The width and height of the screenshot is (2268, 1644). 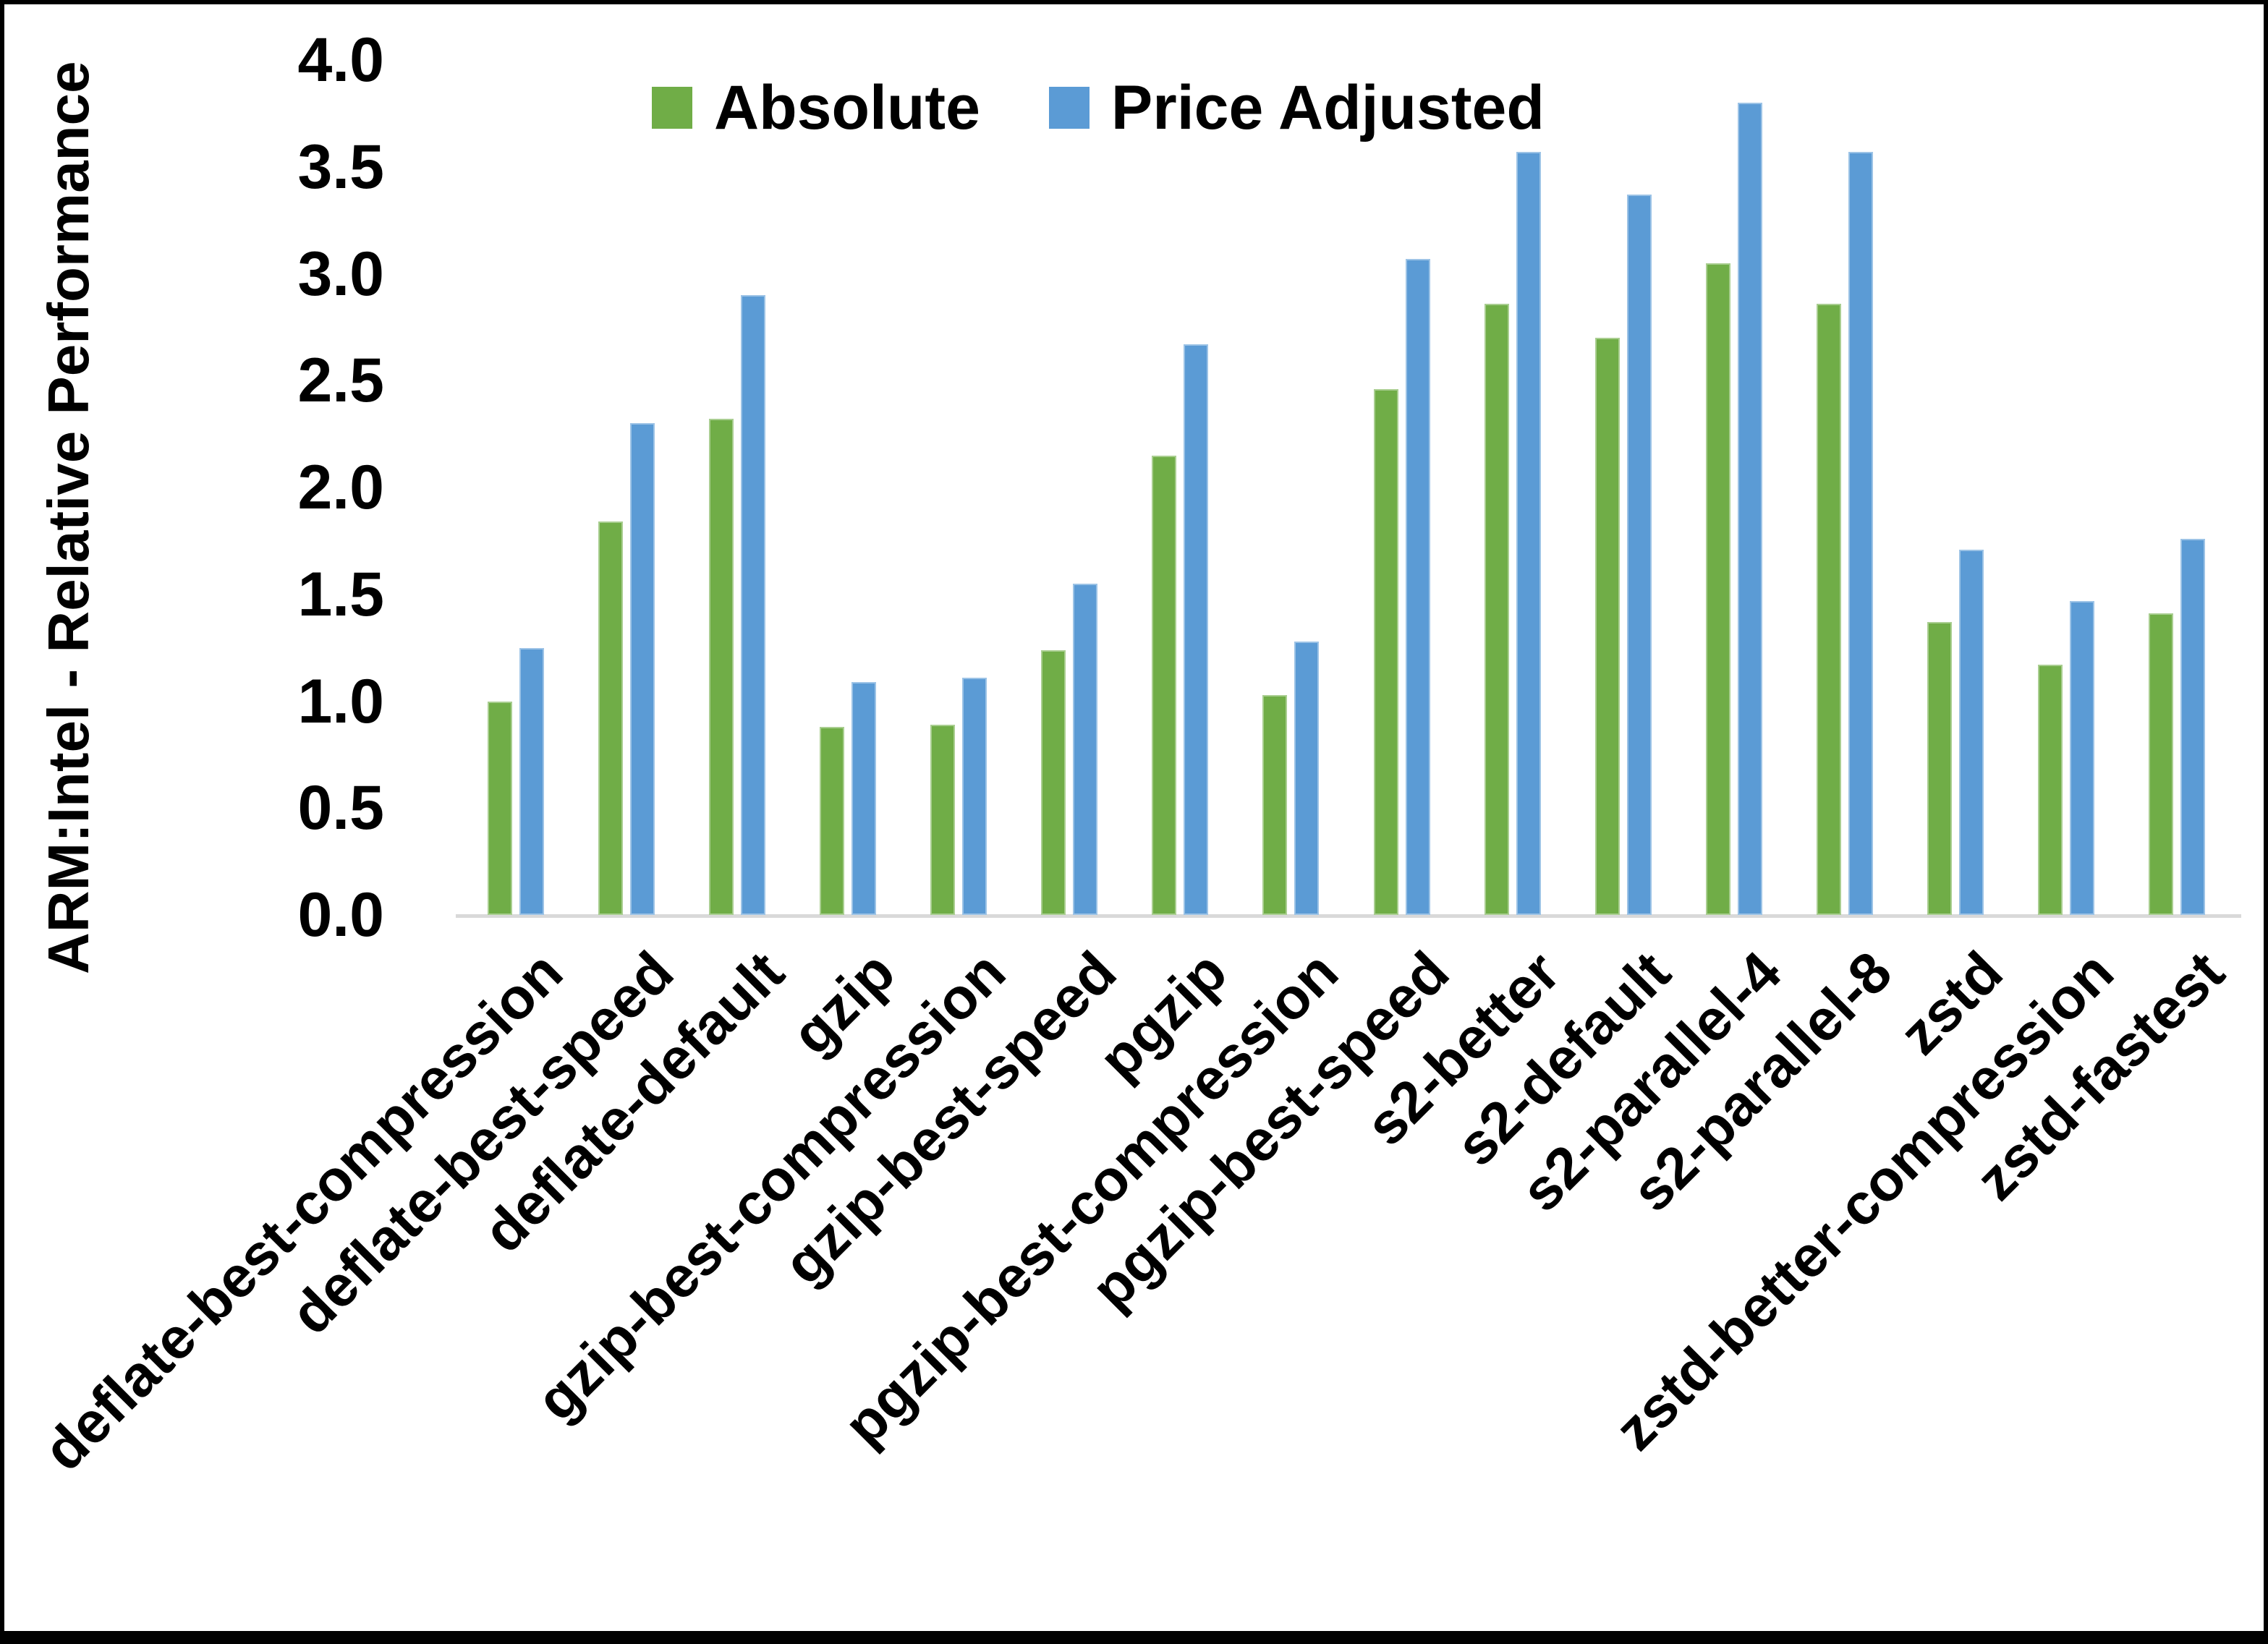 I want to click on y-tick-label: 0.5, so click(x=340, y=808).